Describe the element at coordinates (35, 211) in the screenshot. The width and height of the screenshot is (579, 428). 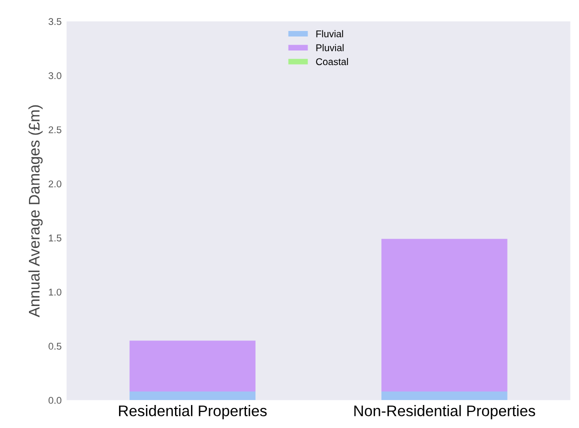
I see `y-axis-title: Annual Average Damages (£m)` at that location.